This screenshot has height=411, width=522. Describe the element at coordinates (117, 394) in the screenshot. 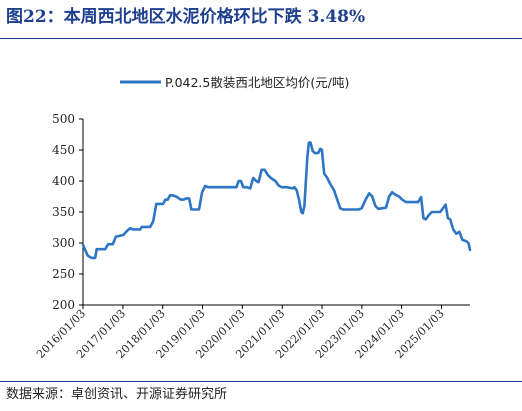

I see `source-note: 数据来源：卓创资讯、开源证券研究所` at that location.